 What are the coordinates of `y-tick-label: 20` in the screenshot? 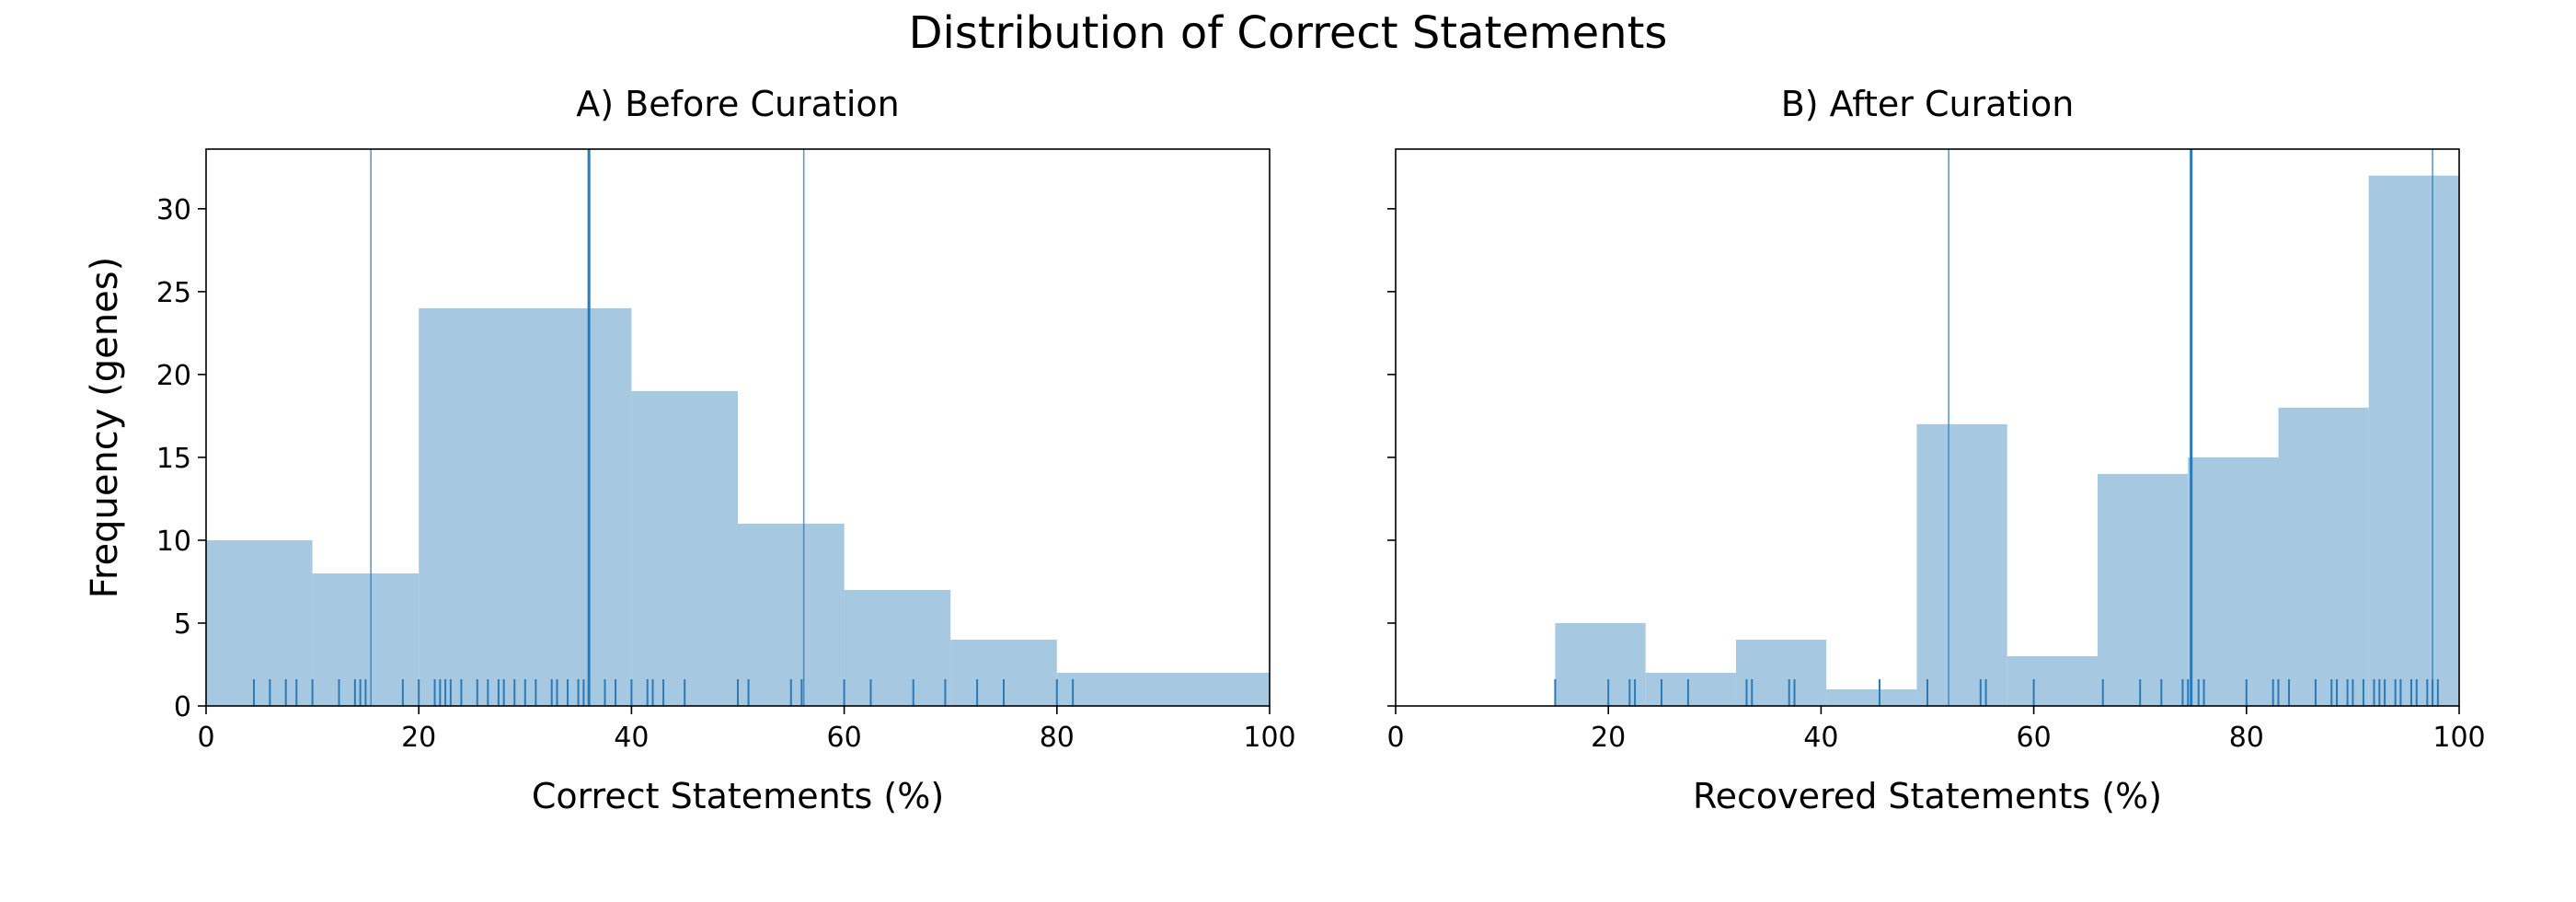 It's located at (173, 376).